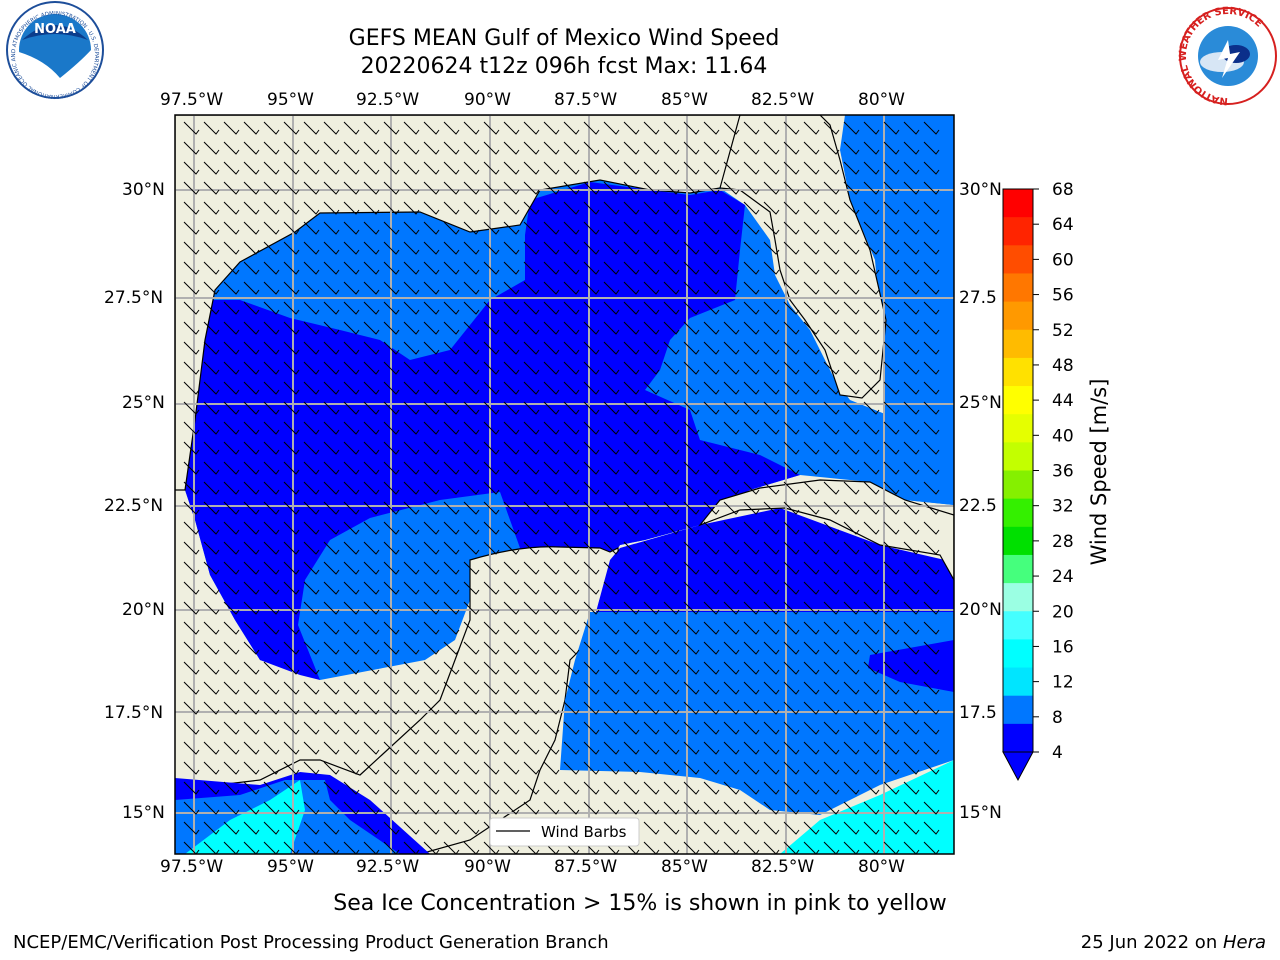  I want to click on colorbar-tick-label: 48, so click(1063, 366).